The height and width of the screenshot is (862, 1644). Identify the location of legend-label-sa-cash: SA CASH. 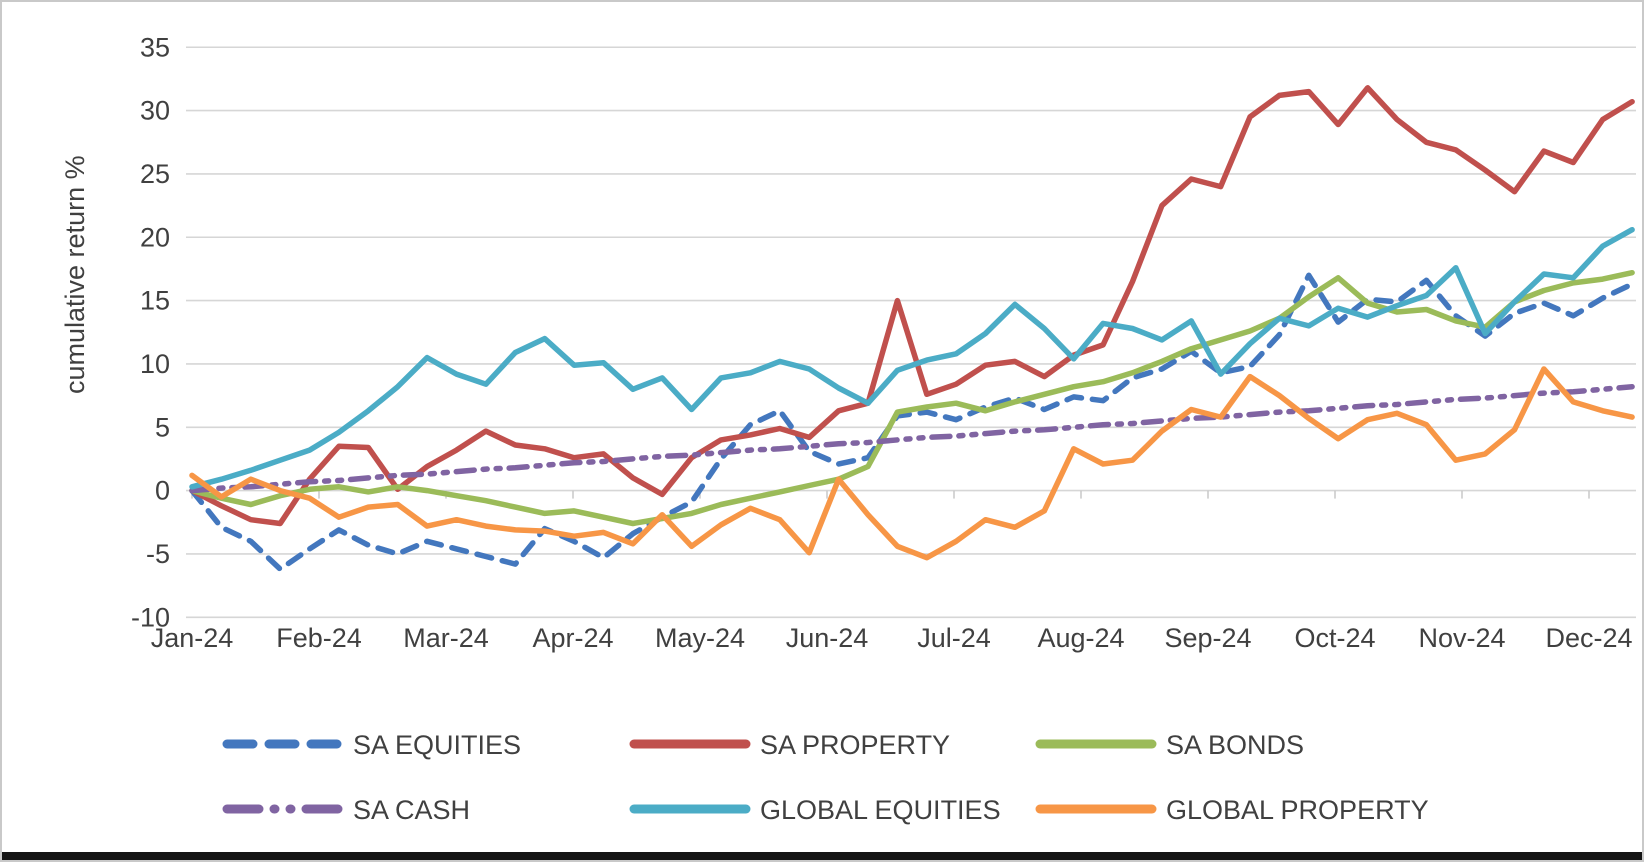
(411, 810).